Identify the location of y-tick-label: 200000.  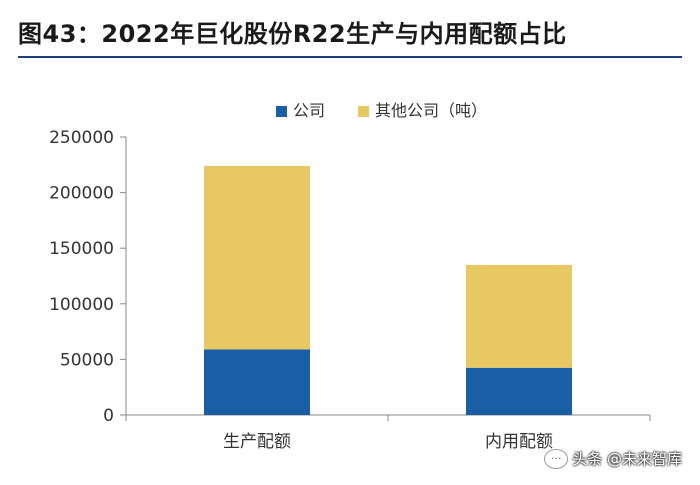
(81, 194).